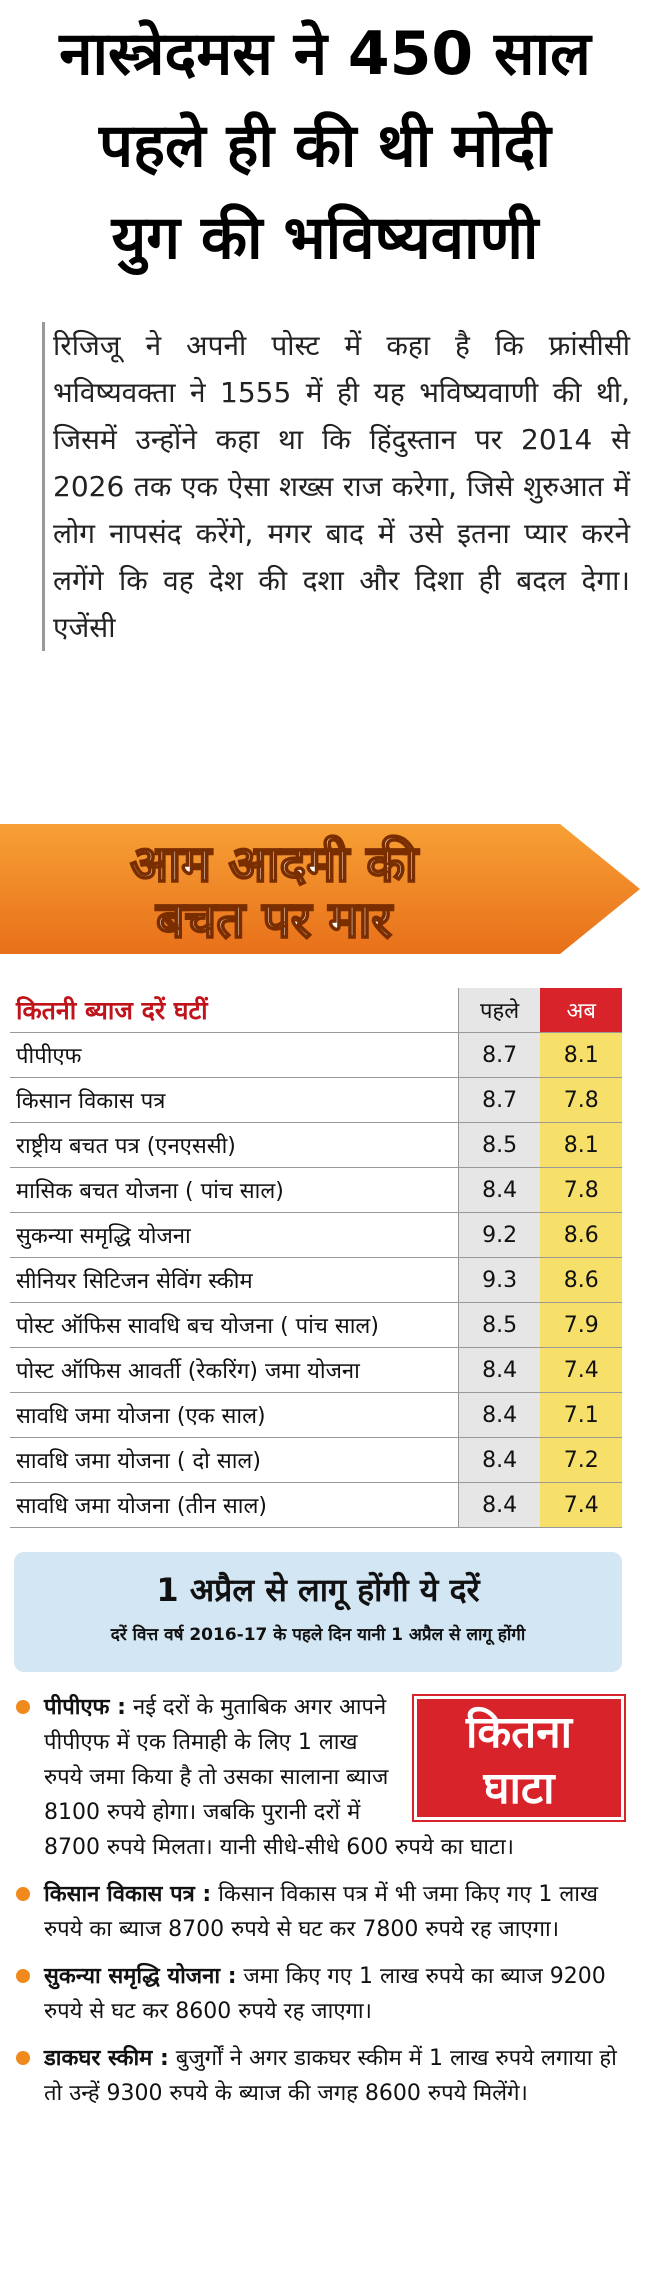 This screenshot has height=2272, width=650. I want to click on loss-box: कितना घाटा, so click(519, 1758).